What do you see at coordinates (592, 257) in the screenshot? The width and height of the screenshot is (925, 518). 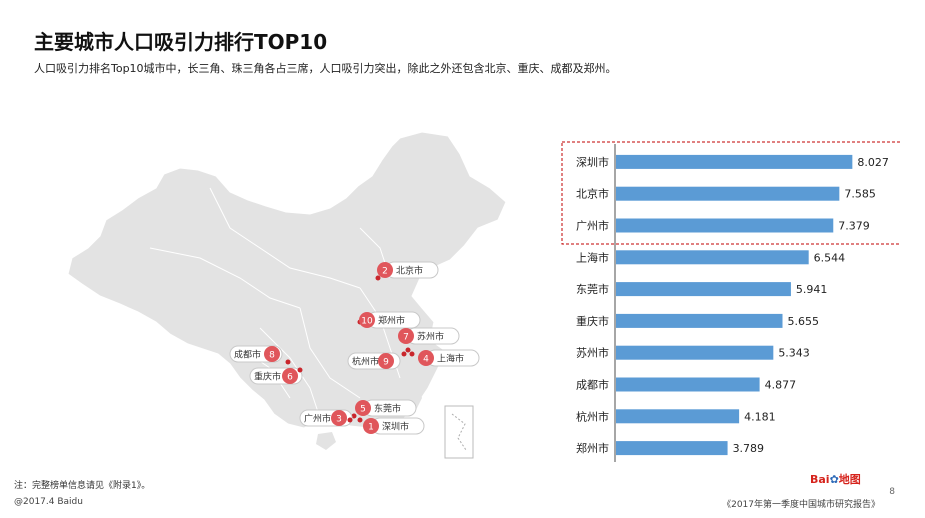 I see `category-label: 上海市` at bounding box center [592, 257].